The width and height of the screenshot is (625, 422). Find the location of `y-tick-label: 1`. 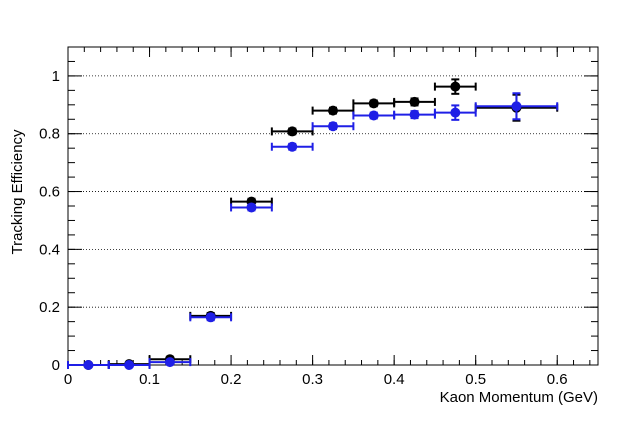

y-tick-label: 1 is located at coordinates (56, 76).